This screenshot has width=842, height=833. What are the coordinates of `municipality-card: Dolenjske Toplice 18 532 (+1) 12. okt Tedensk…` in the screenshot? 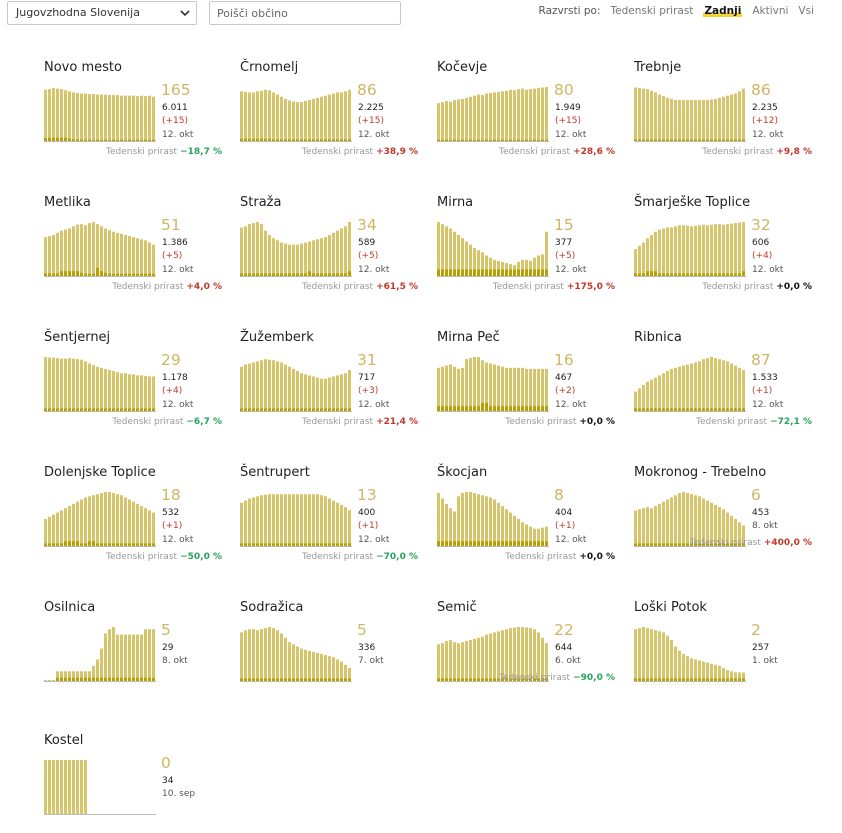 It's located at (134, 525).